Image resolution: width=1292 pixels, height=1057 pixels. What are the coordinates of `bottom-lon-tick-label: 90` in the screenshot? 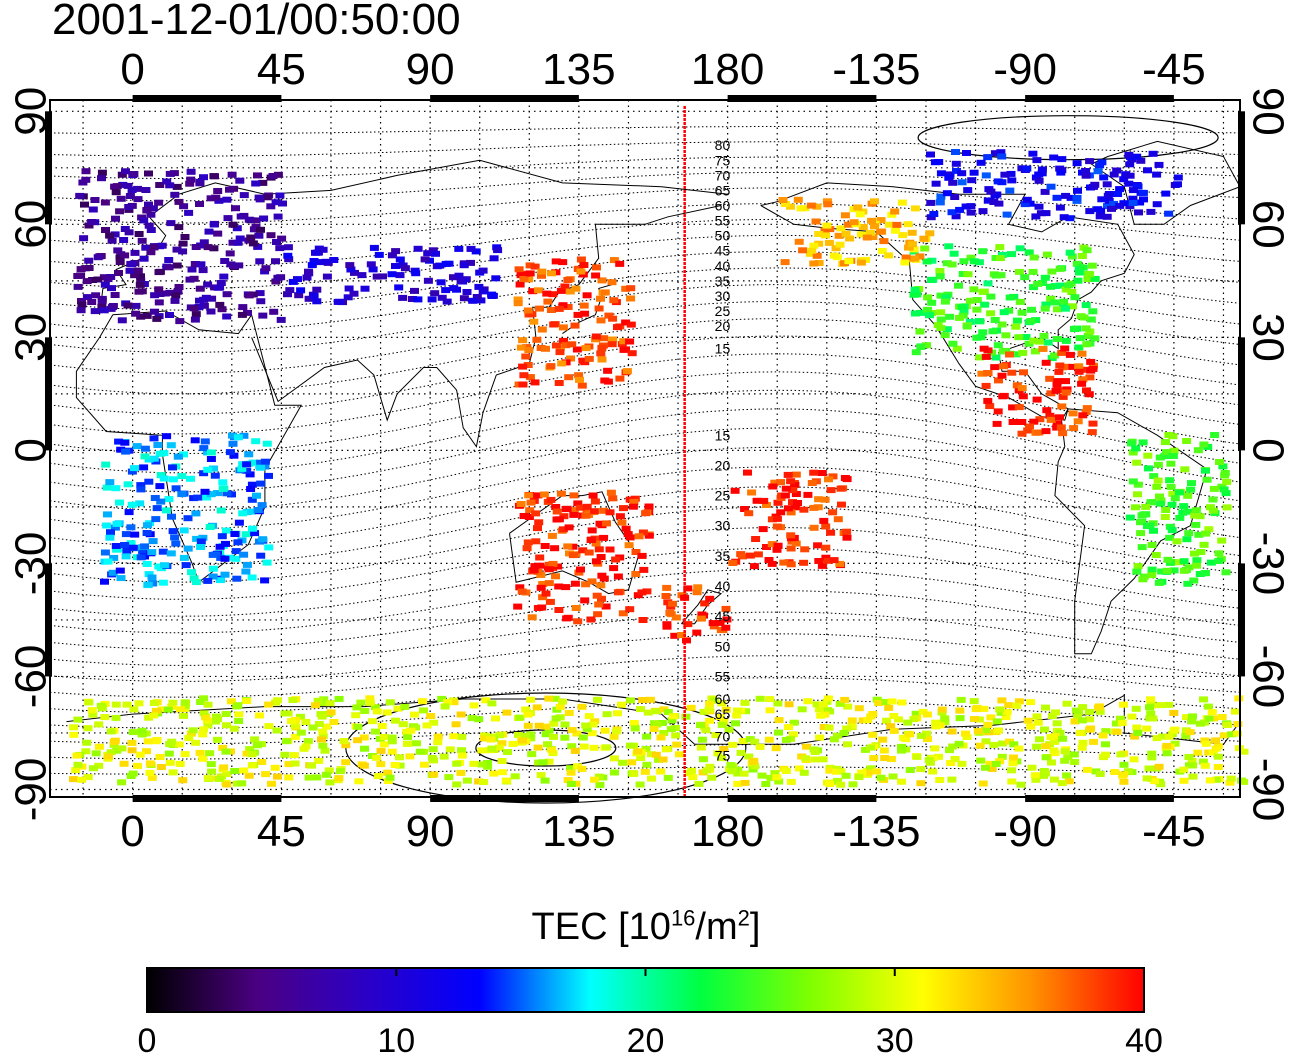 It's located at (430, 831).